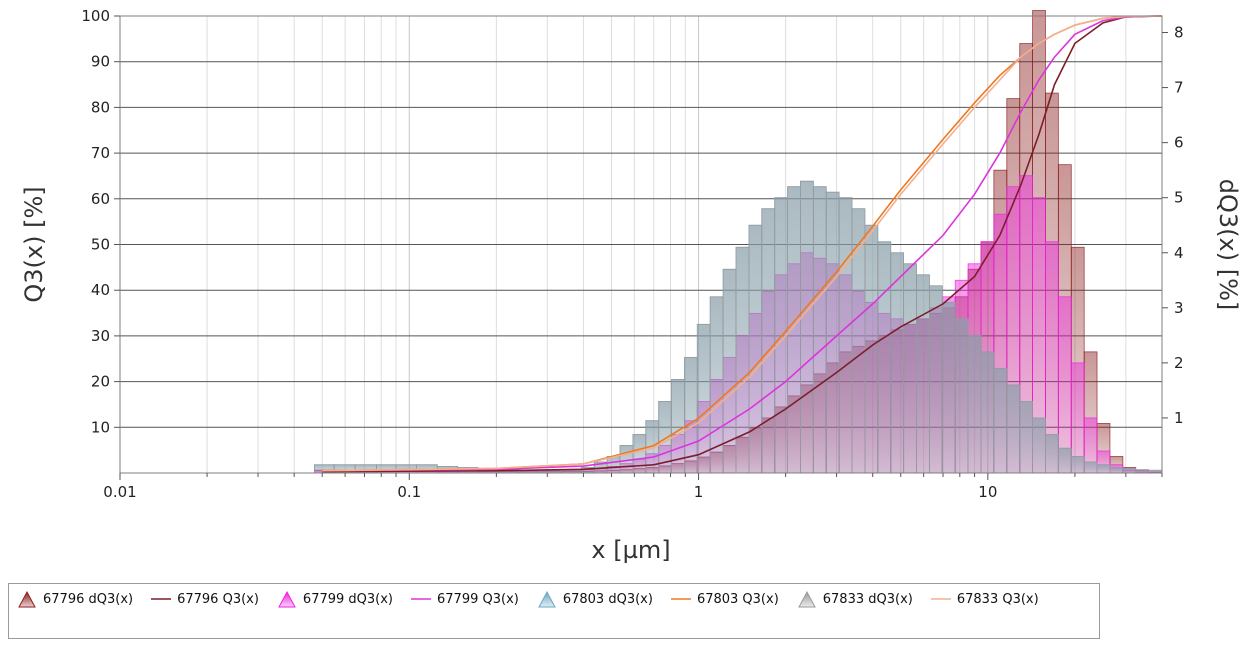  I want to click on y2-tick-label: 2, so click(1179, 363).